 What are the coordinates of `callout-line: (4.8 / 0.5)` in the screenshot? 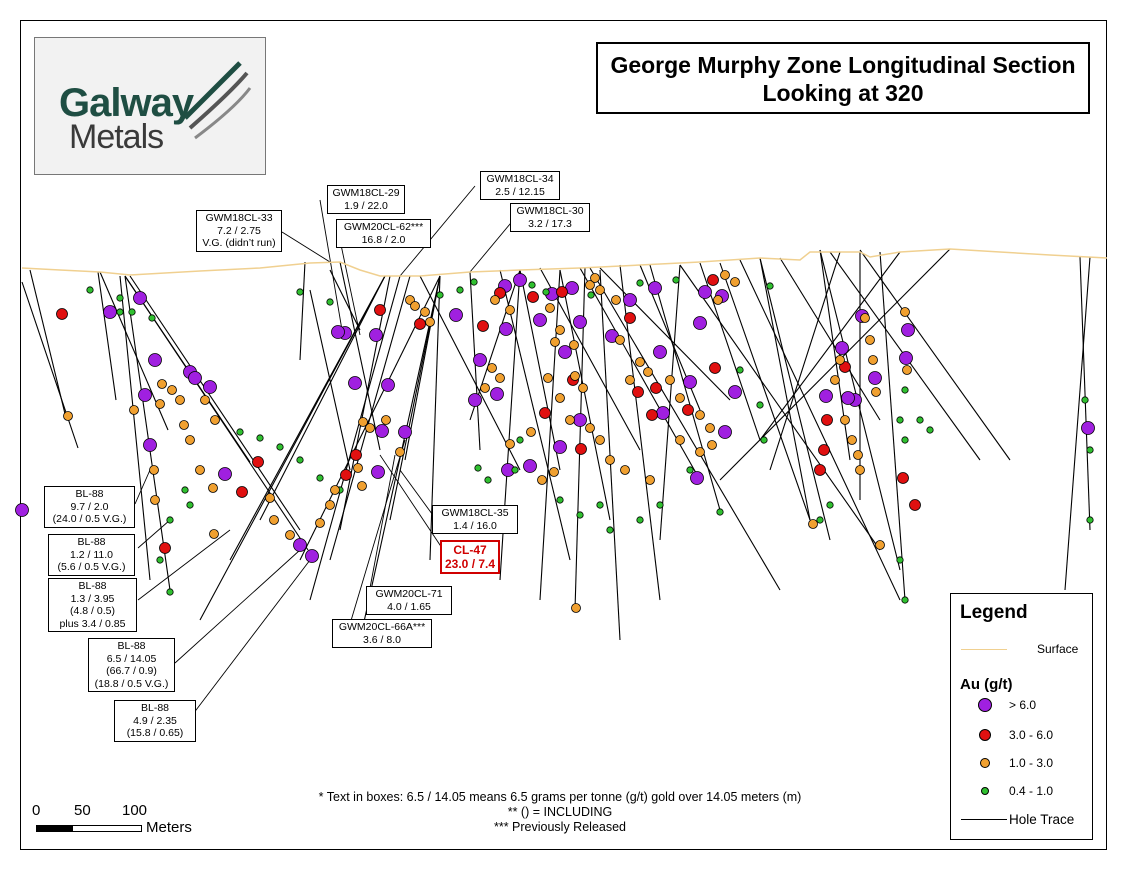 It's located at (92, 611).